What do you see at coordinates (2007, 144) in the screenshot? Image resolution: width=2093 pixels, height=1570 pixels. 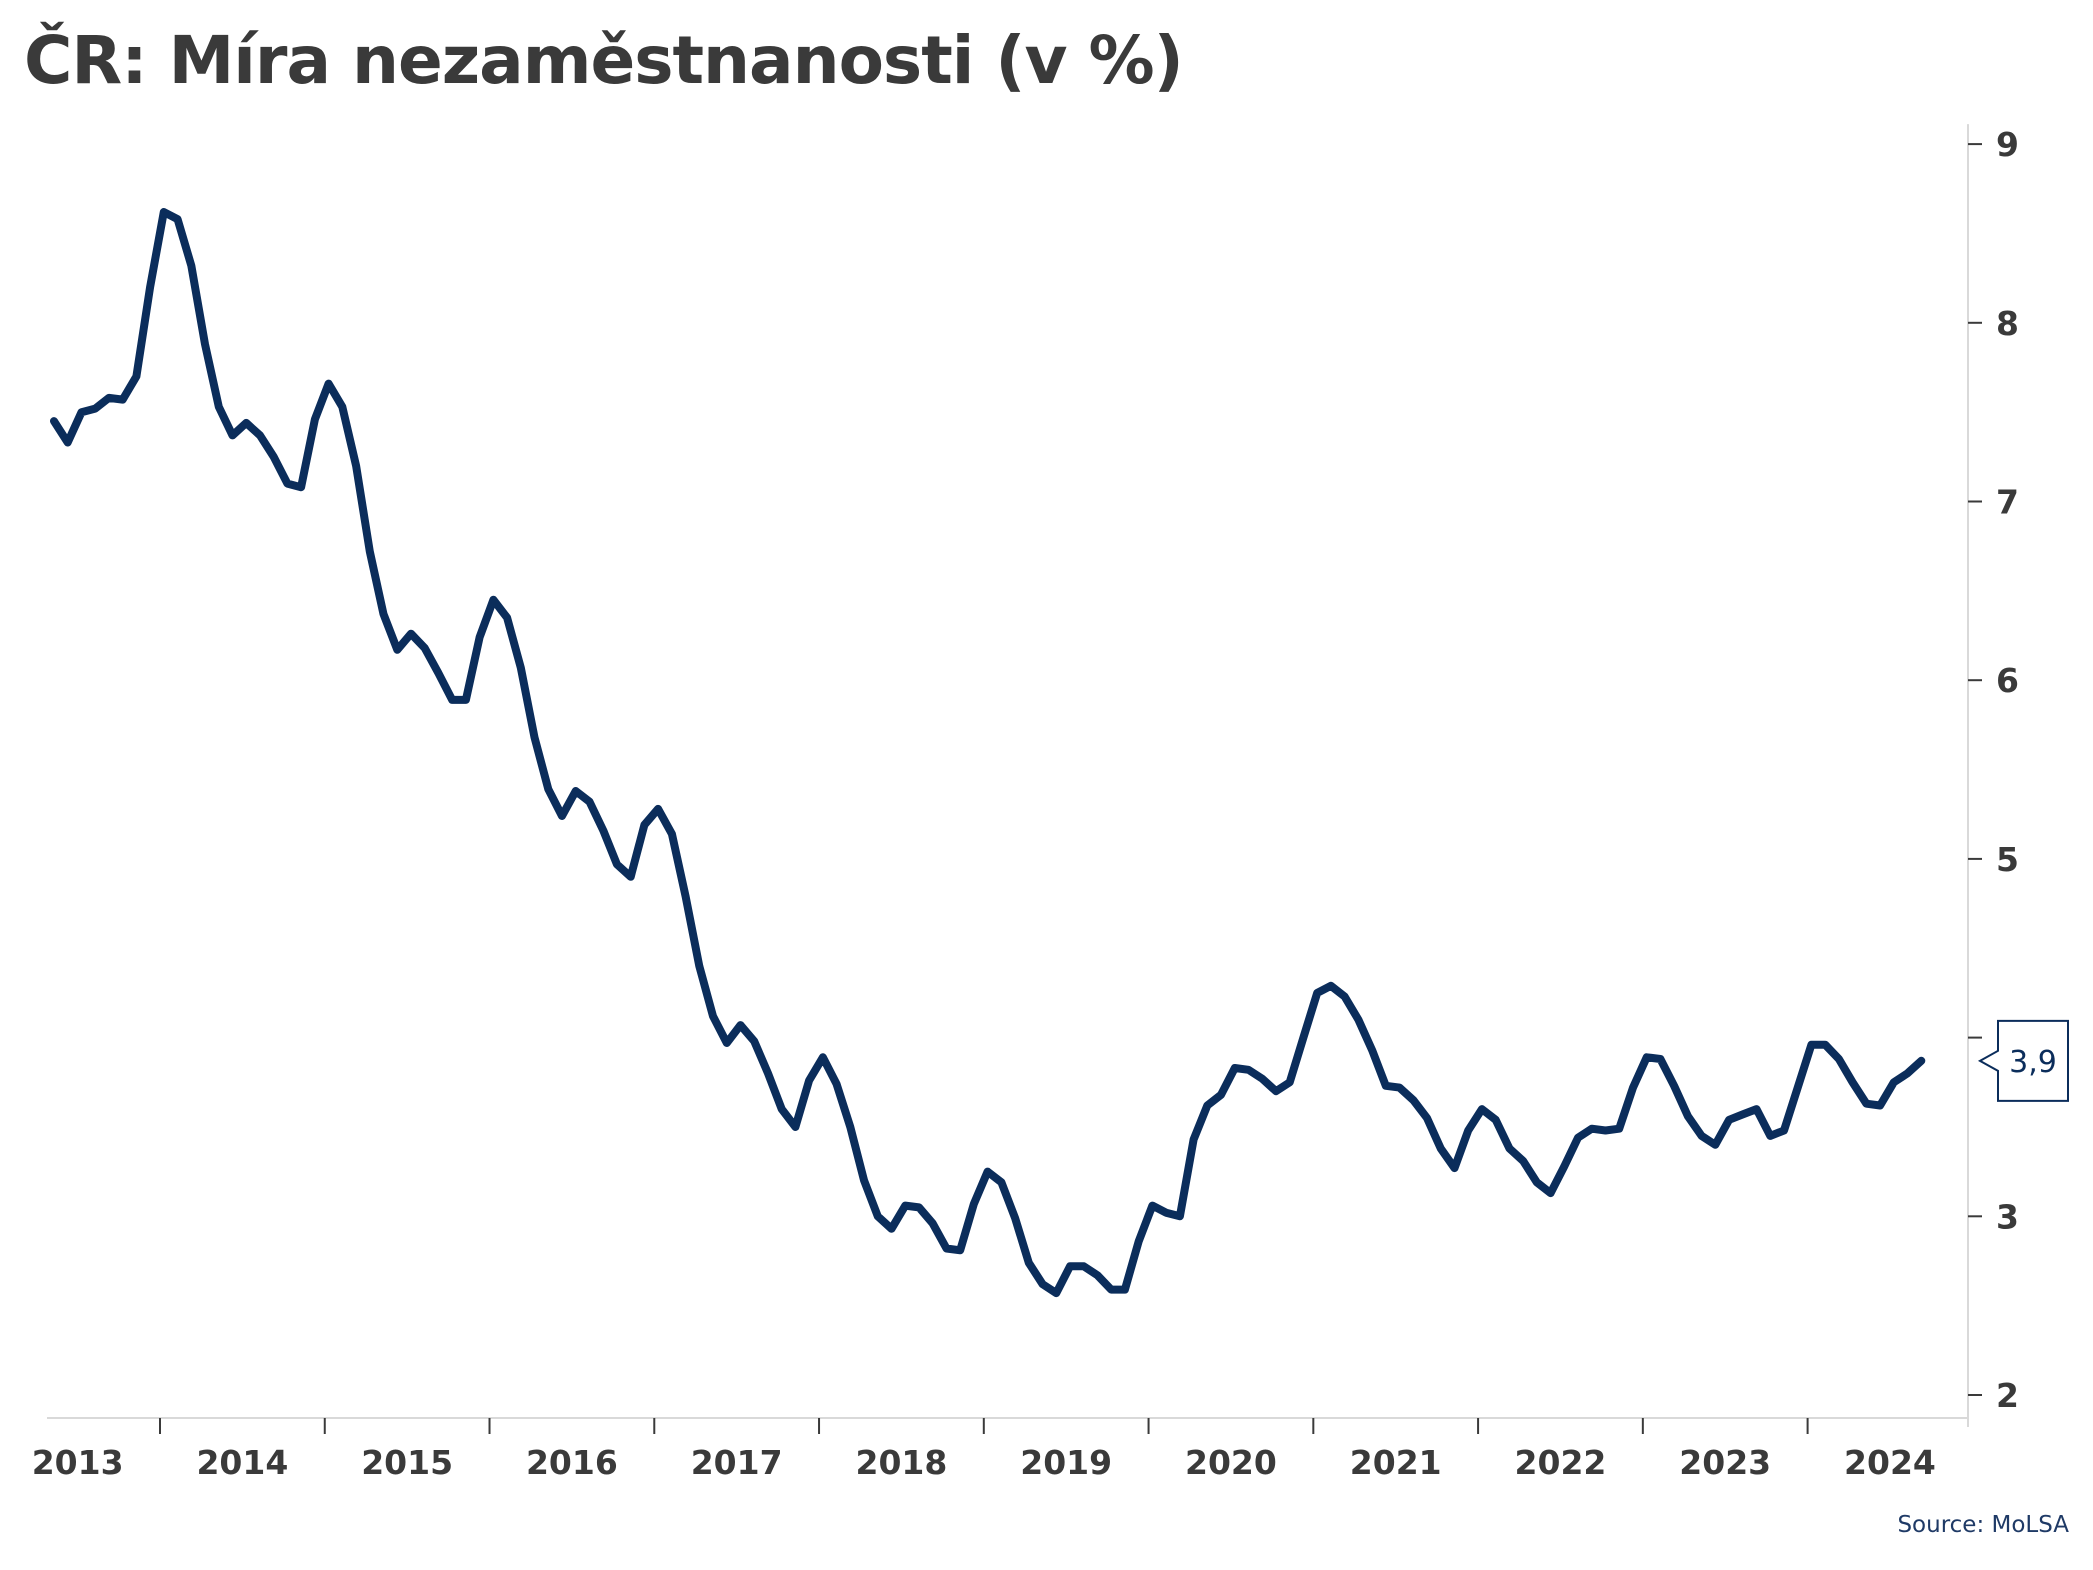 I see `y-tick-label: 9` at bounding box center [2007, 144].